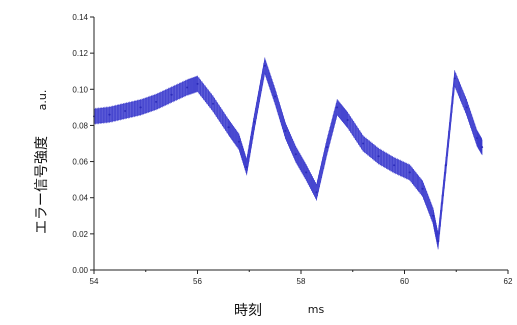  Describe the element at coordinates (42, 185) in the screenshot. I see `y-axis-title: エラー信号強度` at that location.